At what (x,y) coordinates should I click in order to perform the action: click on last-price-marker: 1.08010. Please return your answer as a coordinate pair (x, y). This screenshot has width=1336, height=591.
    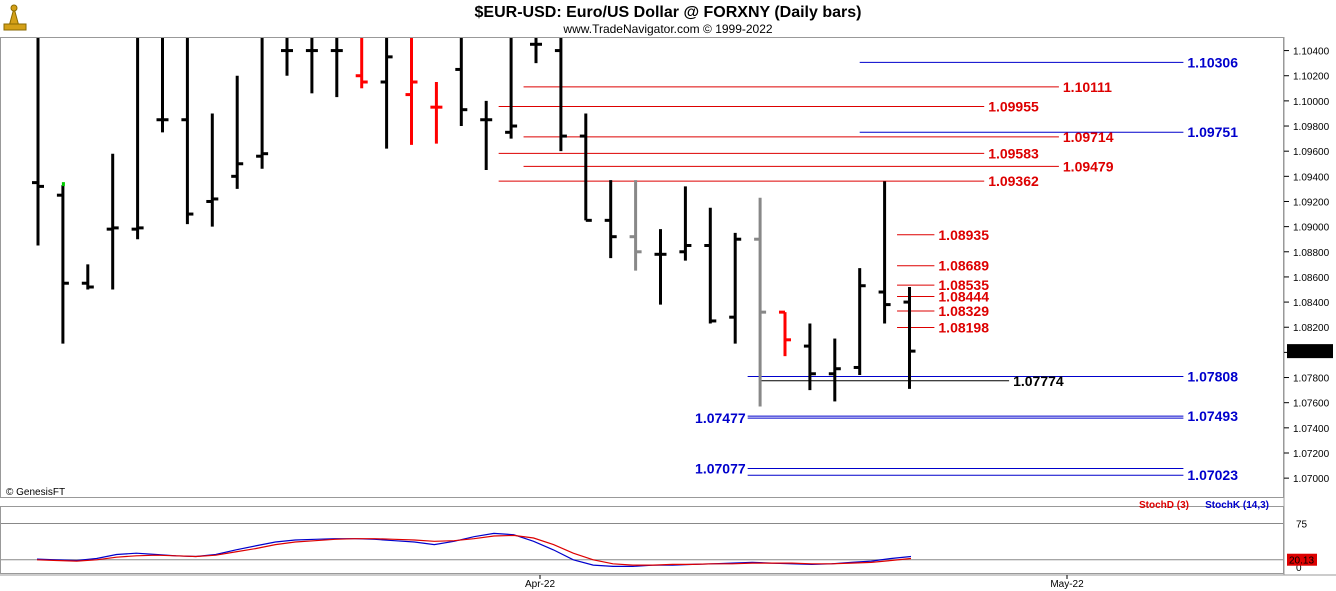
    Looking at the image, I should click on (1310, 351).